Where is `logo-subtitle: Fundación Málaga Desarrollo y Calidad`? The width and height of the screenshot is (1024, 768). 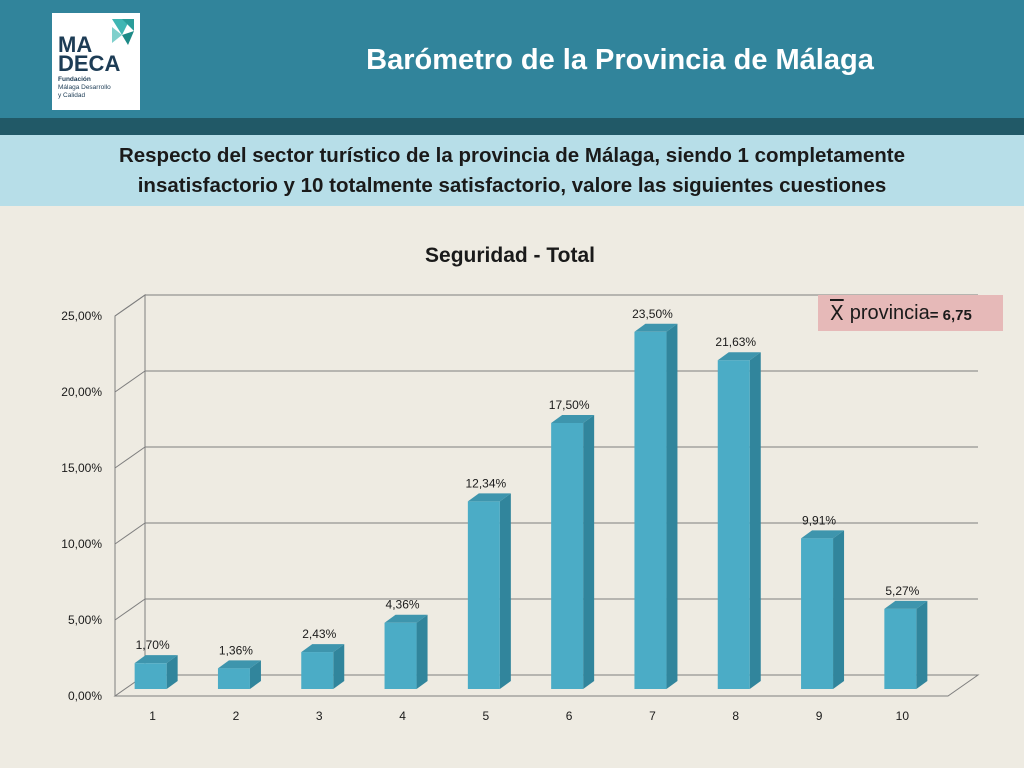
logo-subtitle: Fundación Málaga Desarrollo y Calidad is located at coordinates (99, 88).